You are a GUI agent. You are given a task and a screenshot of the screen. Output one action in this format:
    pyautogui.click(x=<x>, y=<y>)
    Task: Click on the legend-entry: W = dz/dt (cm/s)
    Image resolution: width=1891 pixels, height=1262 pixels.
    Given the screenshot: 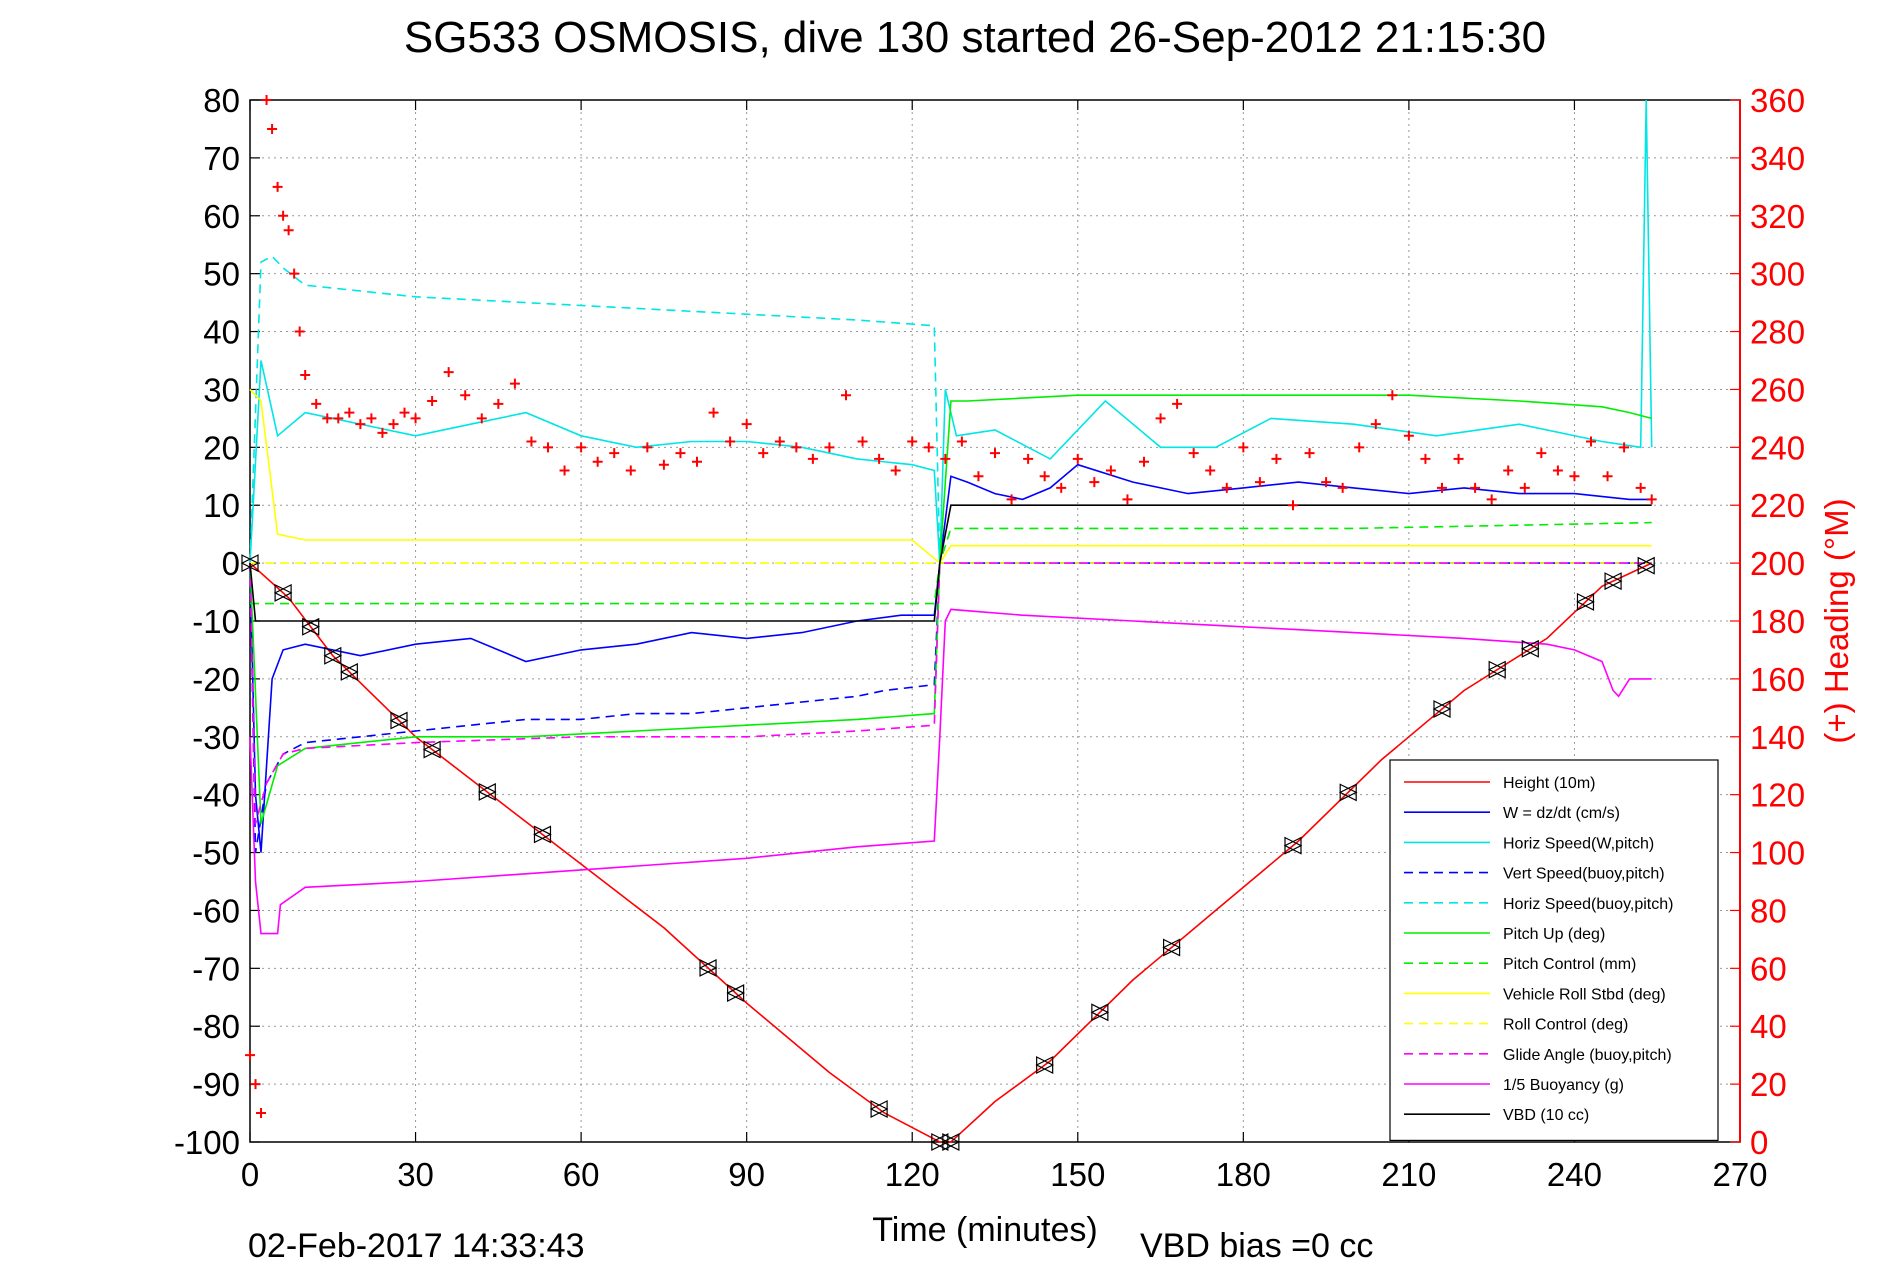 What is the action you would take?
    pyautogui.click(x=1561, y=813)
    